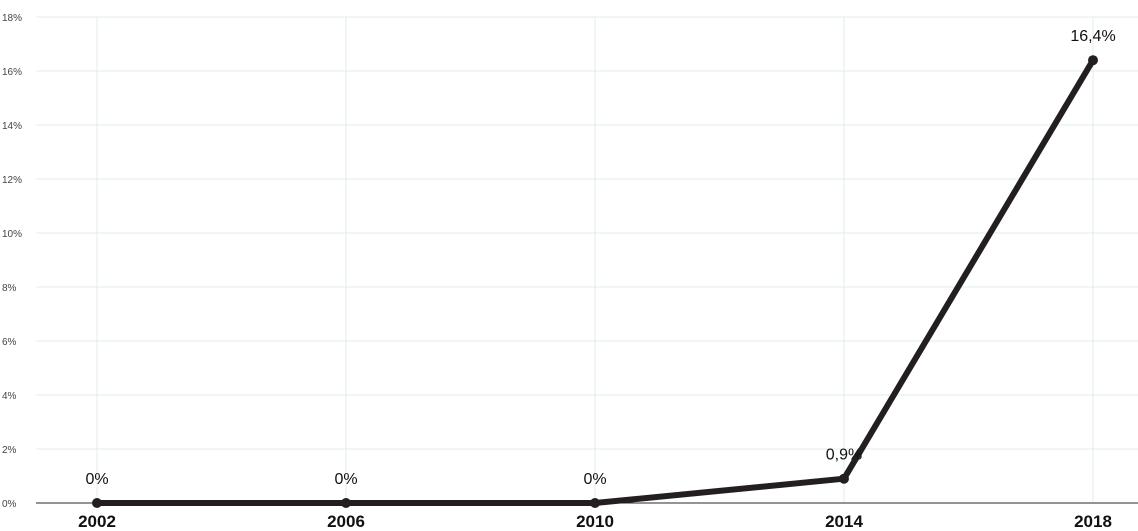 The image size is (1138, 531). I want to click on y-tick-label: 18%, so click(12, 18).